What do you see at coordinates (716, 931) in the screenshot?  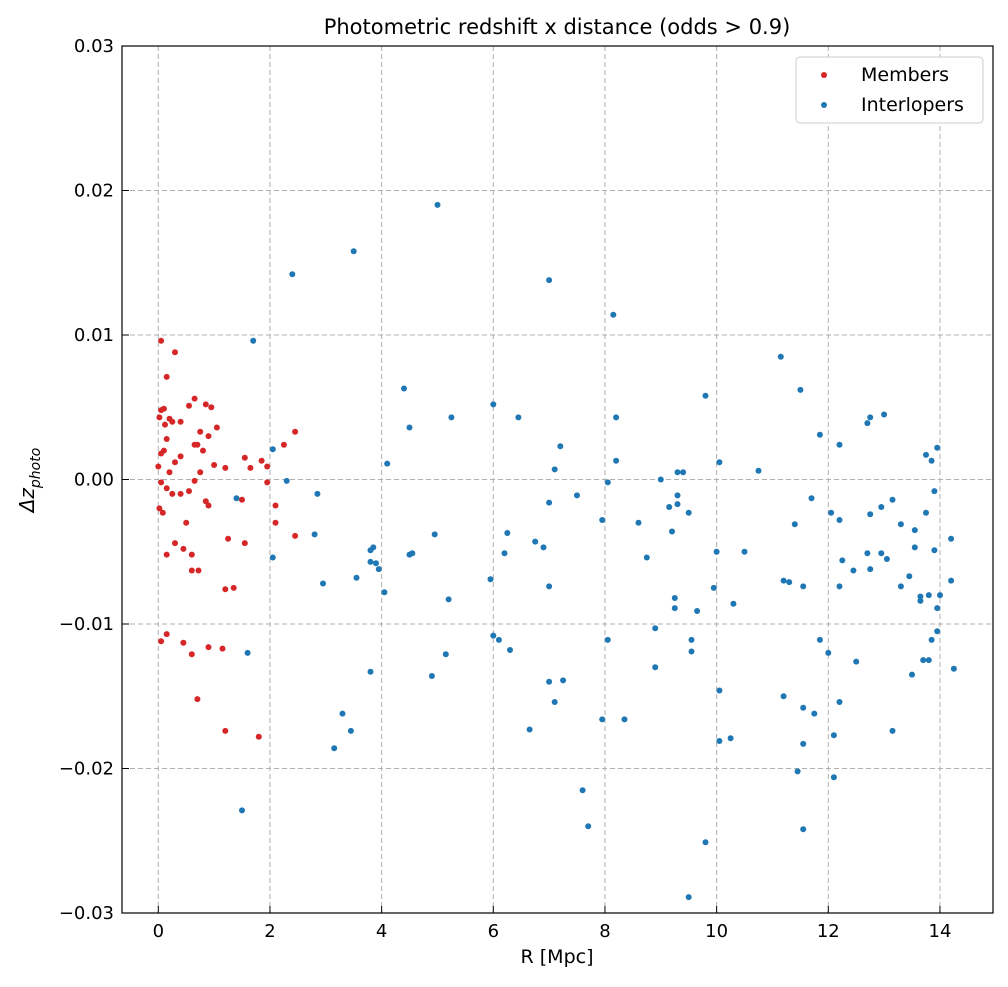 I see `x-tick-label: 10` at bounding box center [716, 931].